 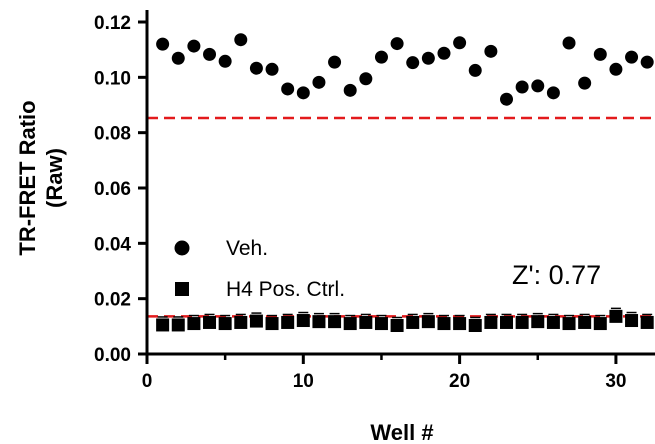 I want to click on legend: Veh. H4 Pos. Ctrl., so click(x=259, y=269).